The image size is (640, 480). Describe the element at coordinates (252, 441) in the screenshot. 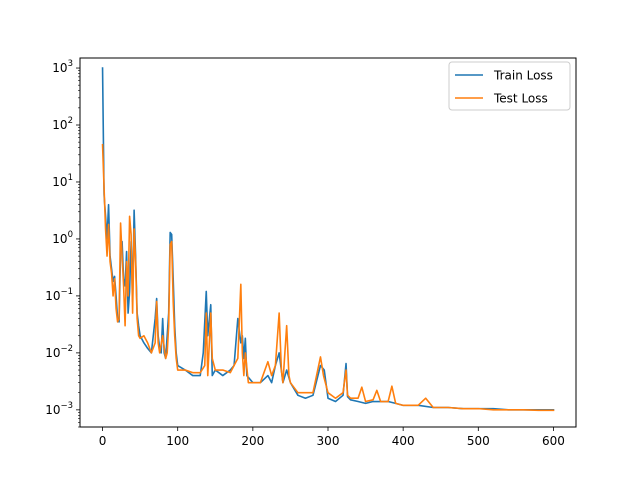

I see `x-tick-label: 200` at that location.